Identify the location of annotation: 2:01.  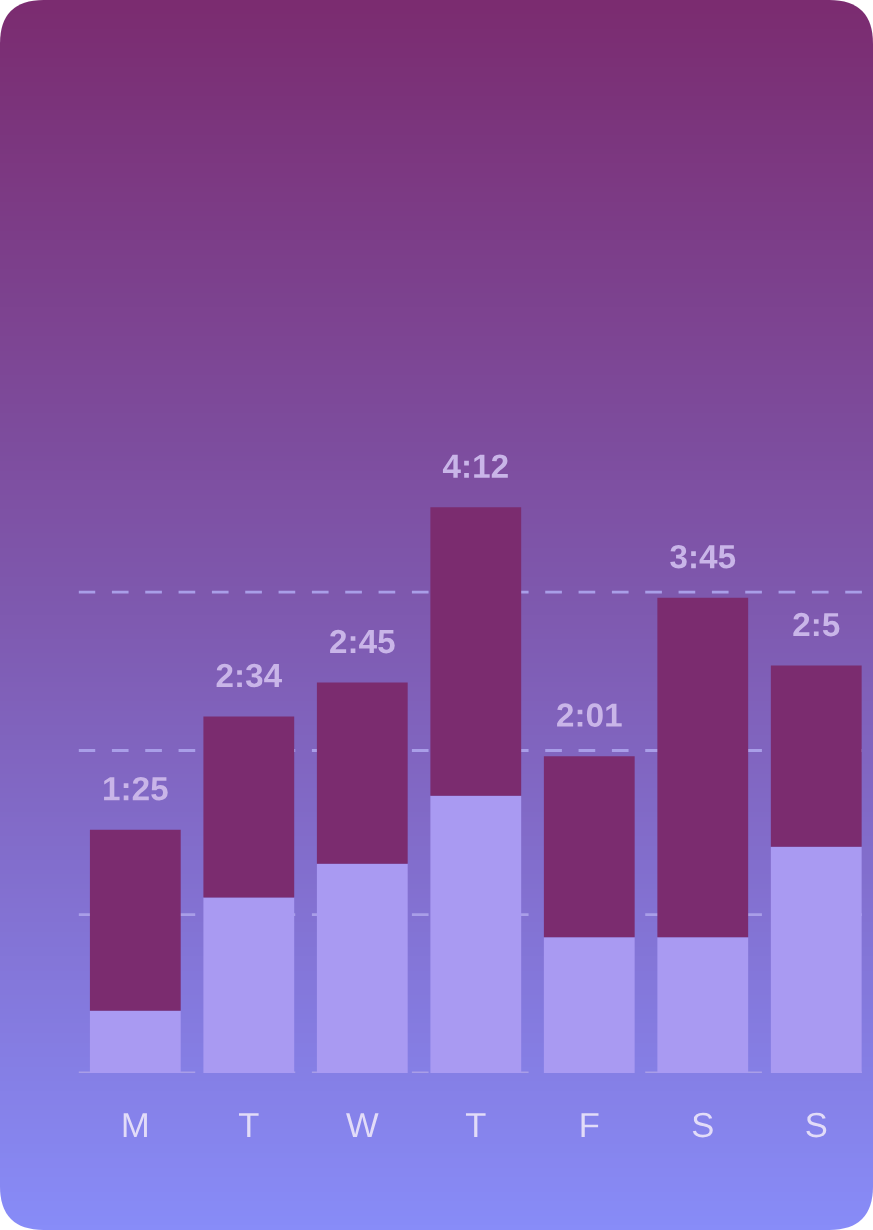
(589, 715).